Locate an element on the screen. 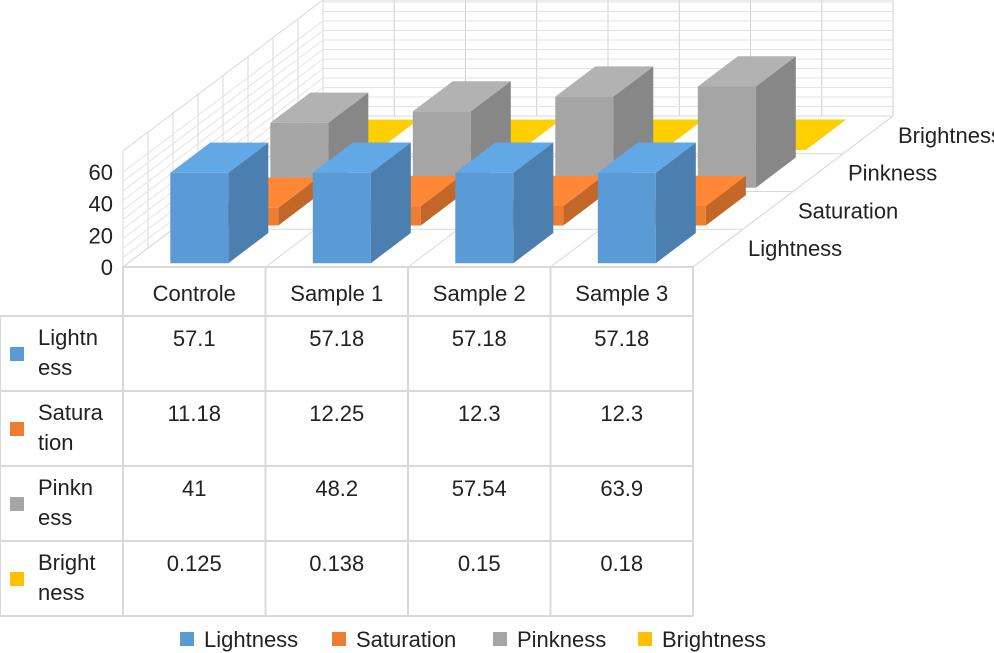  y-tick-label: 20 is located at coordinates (101, 235).